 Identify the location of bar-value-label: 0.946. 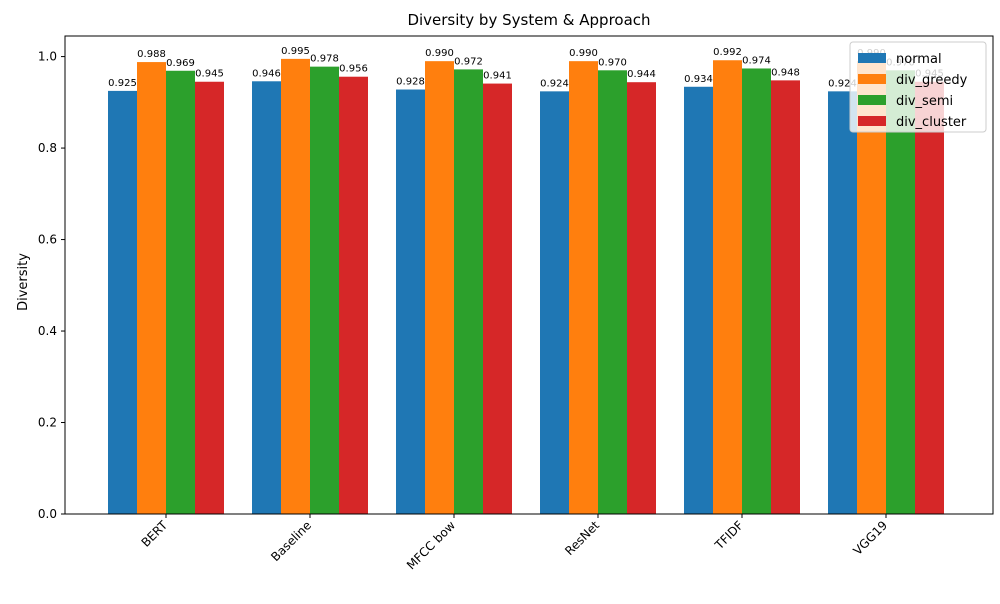
(266, 73).